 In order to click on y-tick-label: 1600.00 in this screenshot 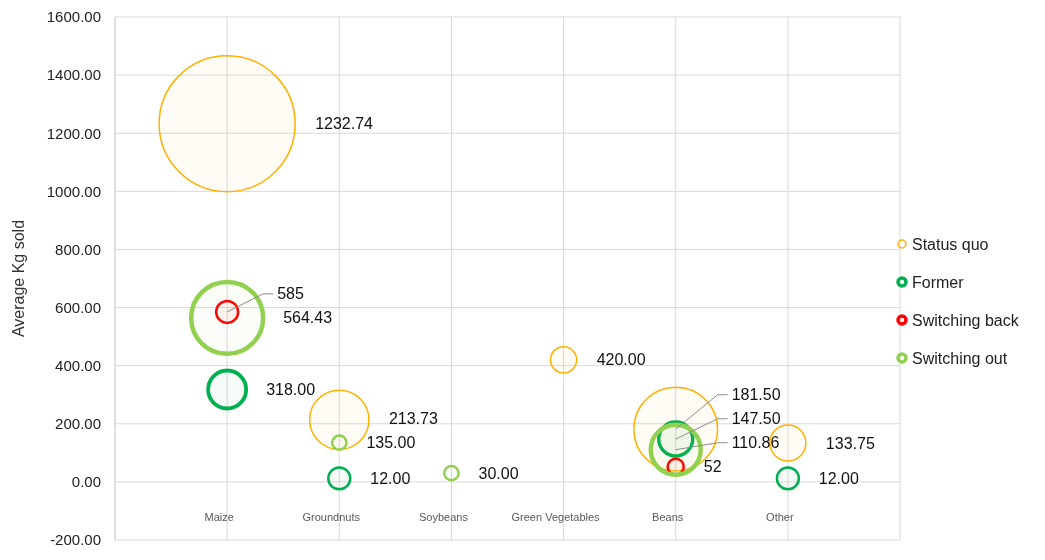, I will do `click(73, 17)`.